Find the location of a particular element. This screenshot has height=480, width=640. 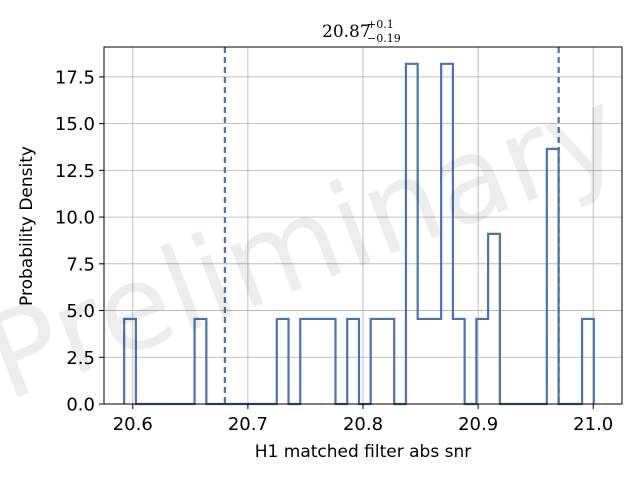

chart-title: 20.87 +0.1 −0.19 is located at coordinates (361, 31).